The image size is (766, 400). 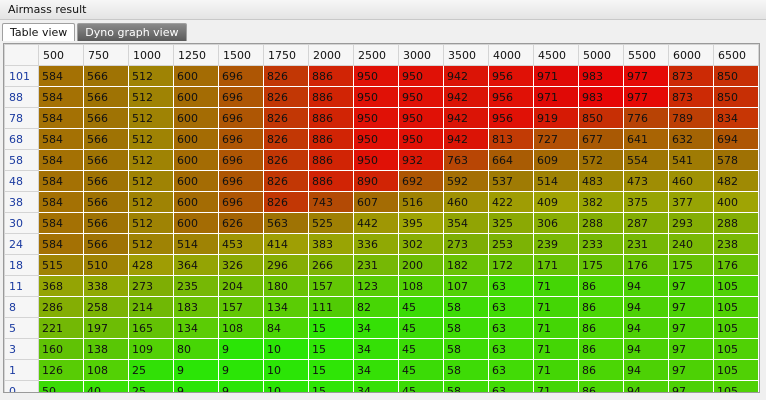 What do you see at coordinates (286, 223) in the screenshot?
I see `cell: 563` at bounding box center [286, 223].